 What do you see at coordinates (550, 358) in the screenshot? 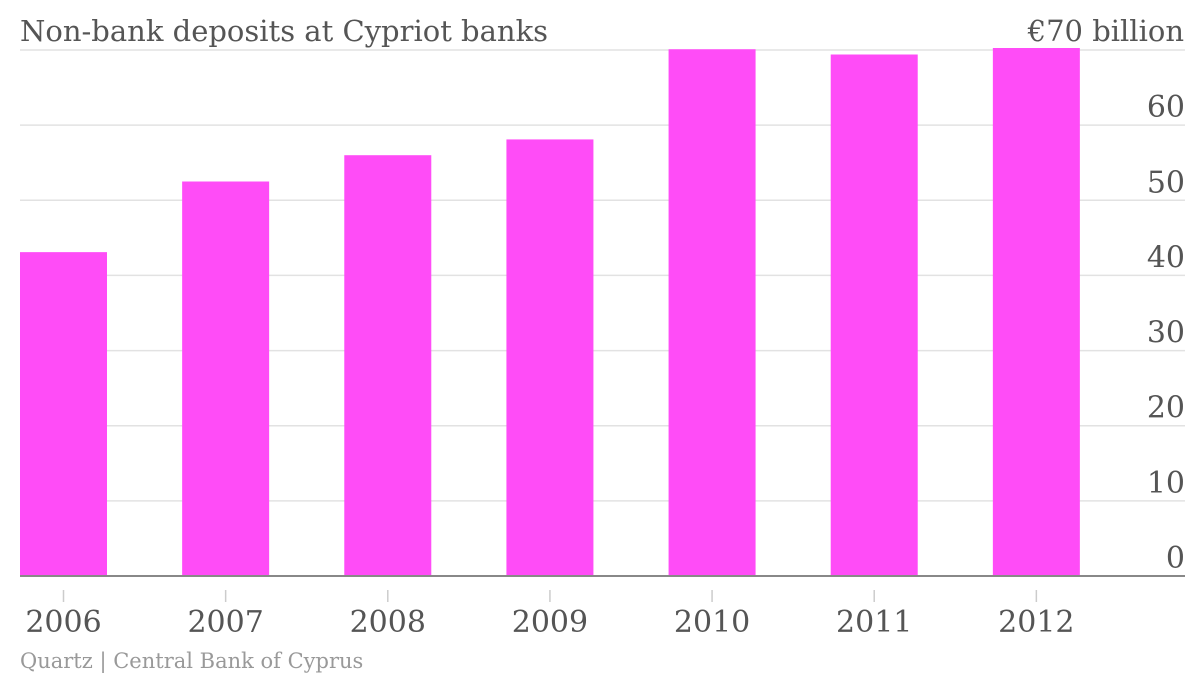
I see `bar-2009` at bounding box center [550, 358].